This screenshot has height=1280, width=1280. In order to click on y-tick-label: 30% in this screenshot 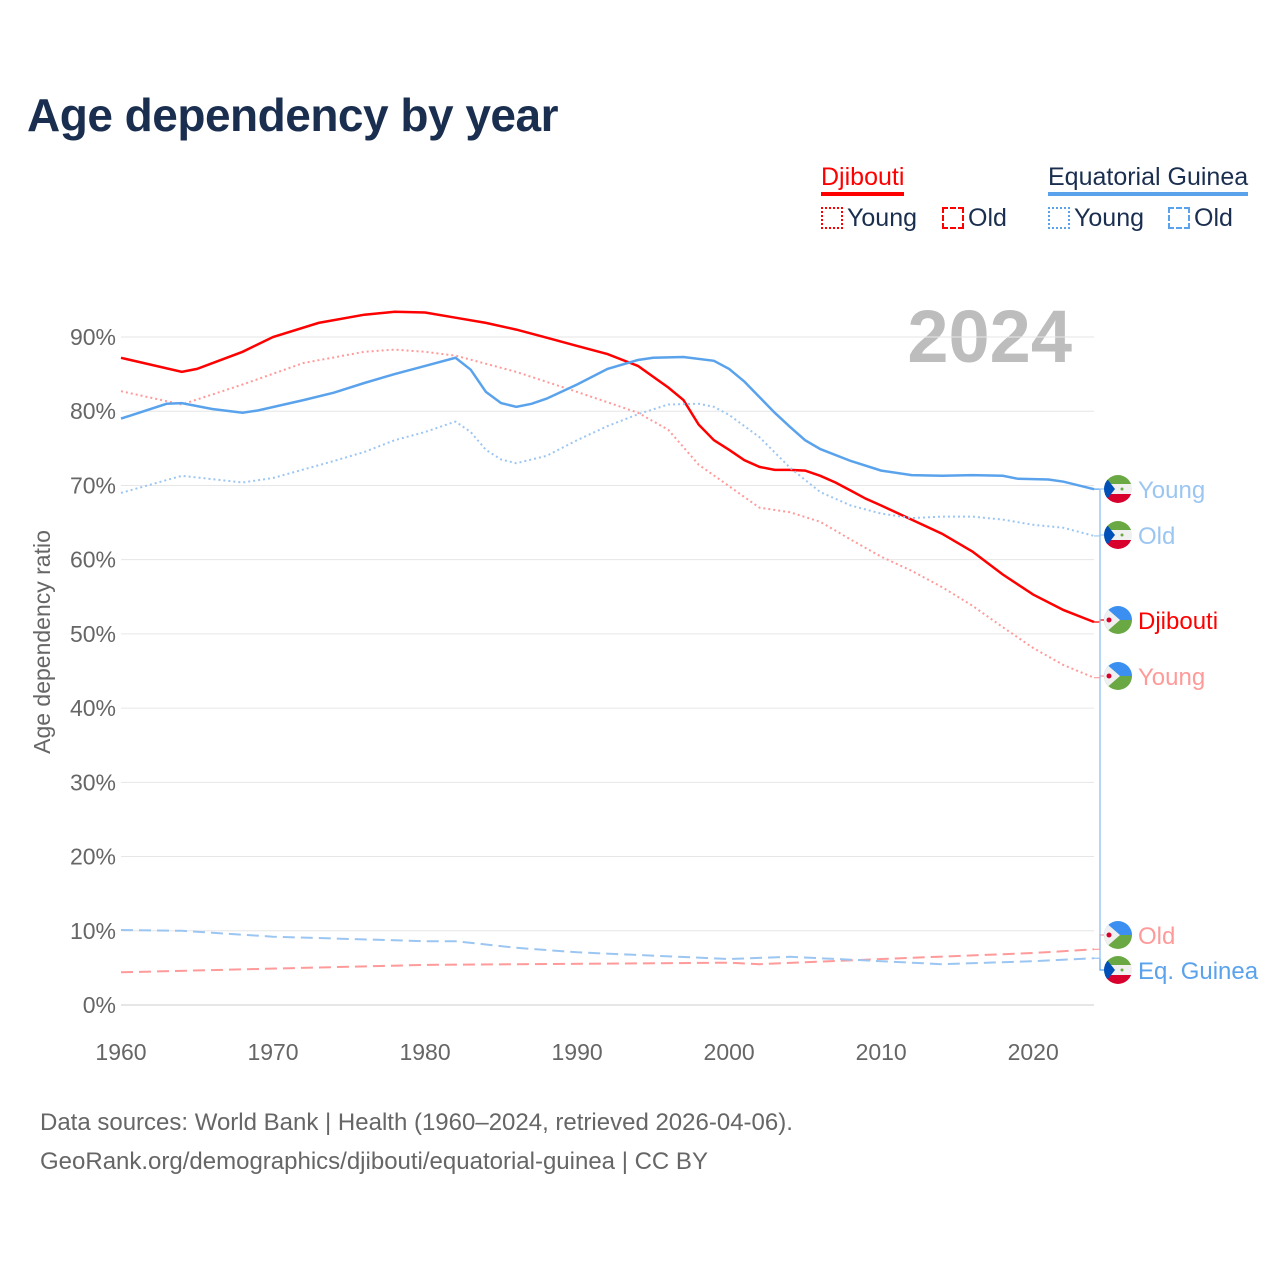, I will do `click(93, 782)`.